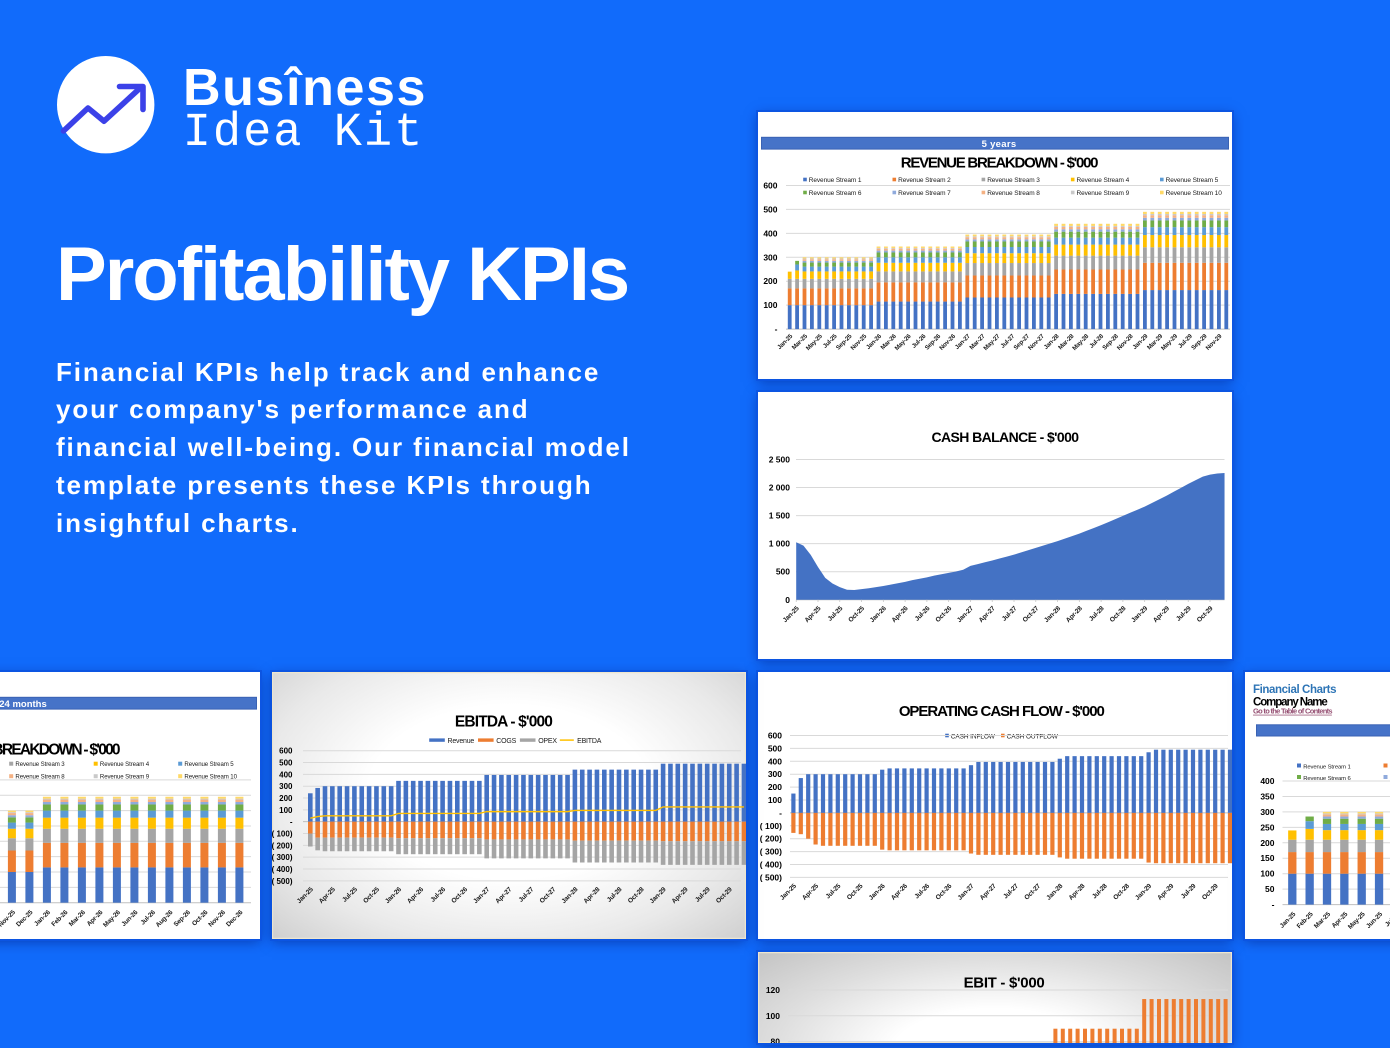  I want to click on svg-text: EBITDA, so click(589, 741).